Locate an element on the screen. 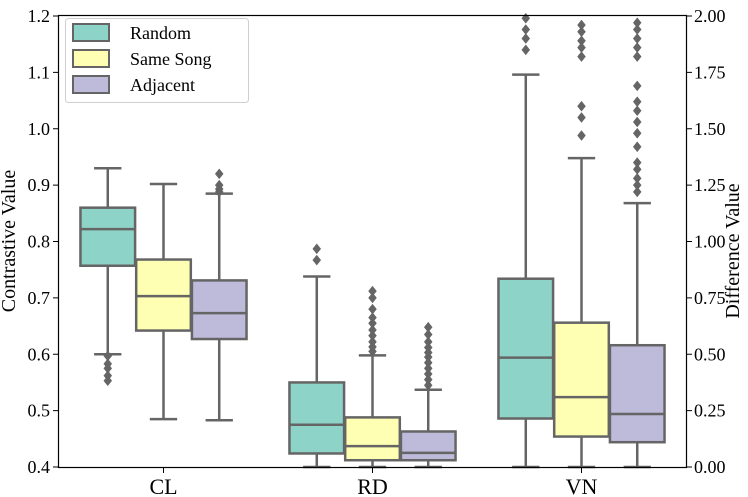 The width and height of the screenshot is (748, 497). category-label-vn: VN is located at coordinates (582, 485).